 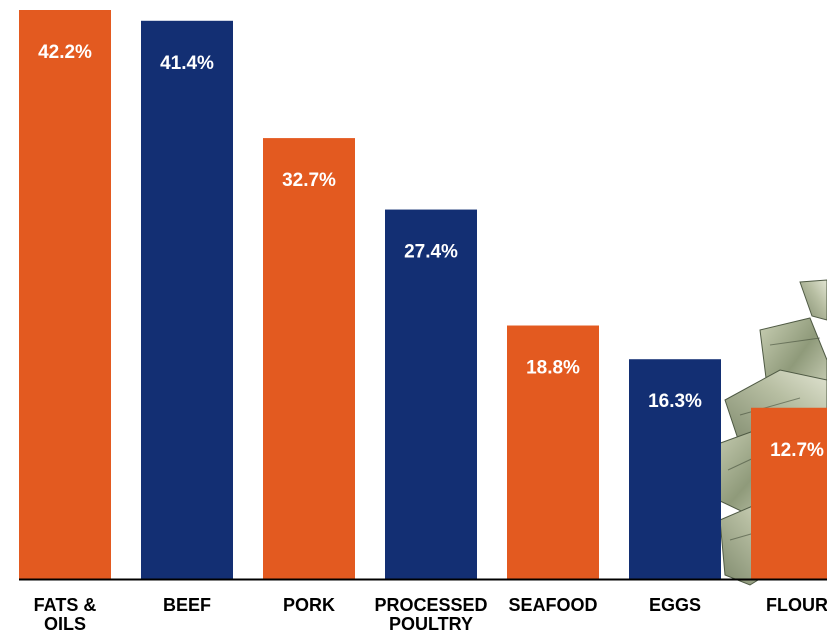 I want to click on bar-value-label-3: 27.4%, so click(x=431, y=252).